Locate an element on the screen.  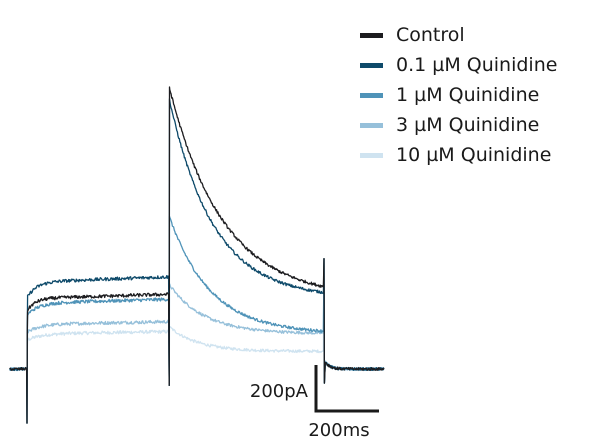
legend-item: 0.1 µM Quinidine is located at coordinates (458, 65).